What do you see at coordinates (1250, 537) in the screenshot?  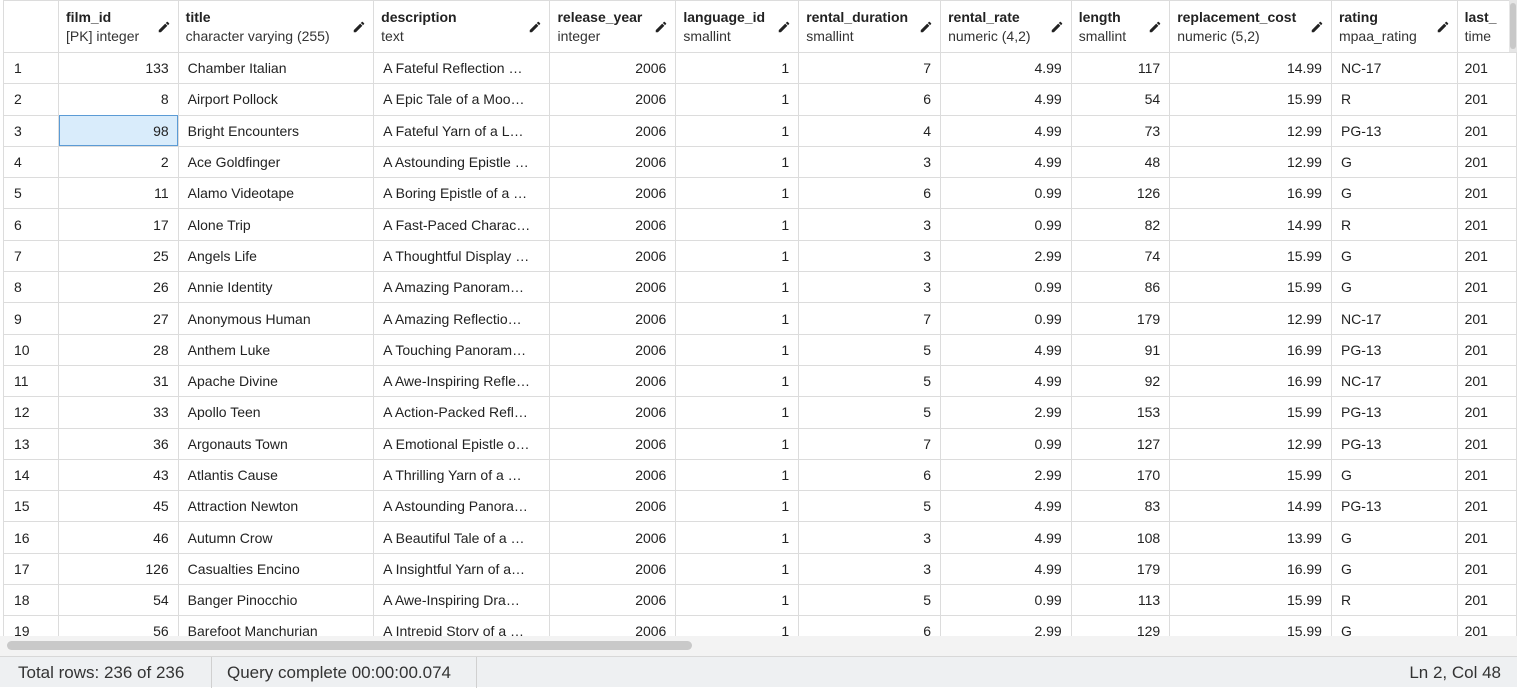 I see `cell-replacement-cost: 13.99` at bounding box center [1250, 537].